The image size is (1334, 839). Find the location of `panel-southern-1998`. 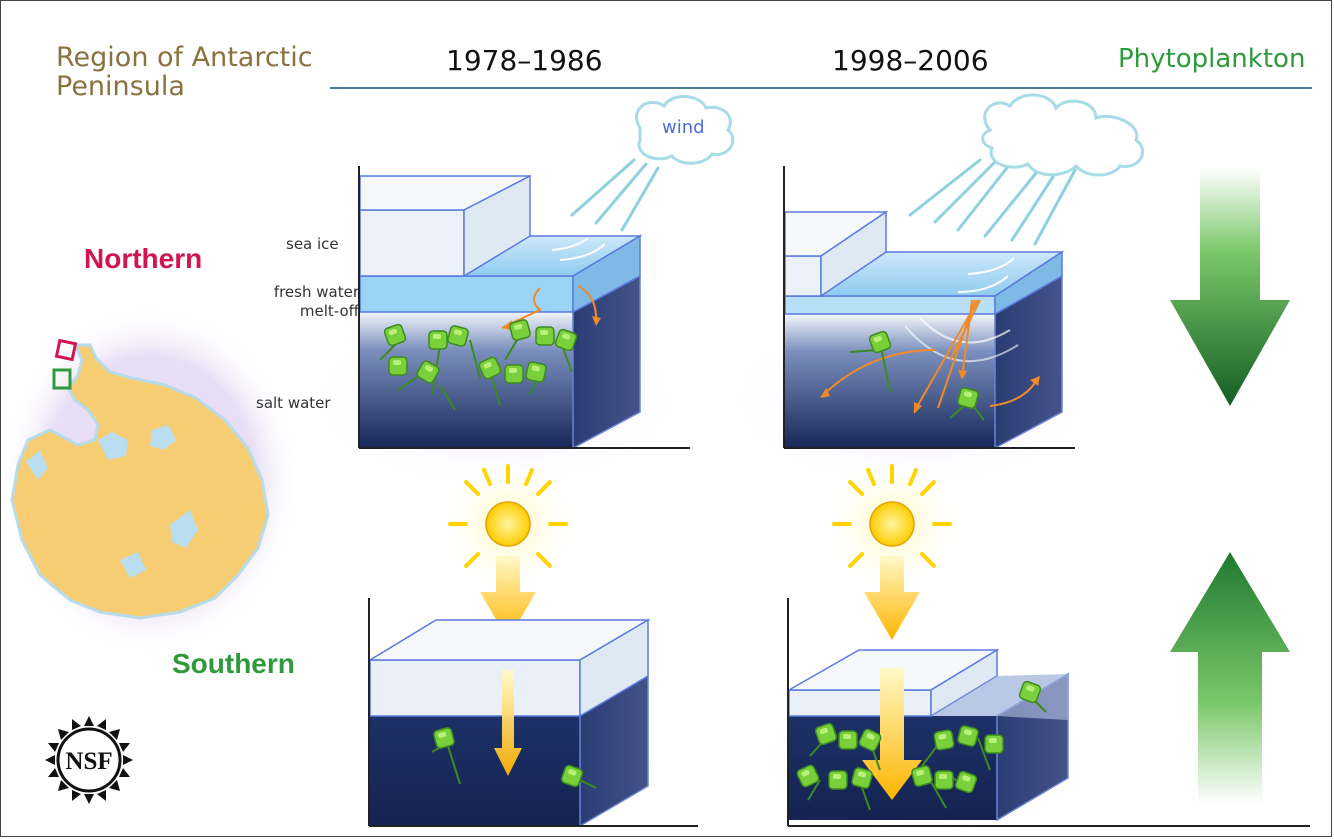

panel-southern-1998 is located at coordinates (1032, 718).